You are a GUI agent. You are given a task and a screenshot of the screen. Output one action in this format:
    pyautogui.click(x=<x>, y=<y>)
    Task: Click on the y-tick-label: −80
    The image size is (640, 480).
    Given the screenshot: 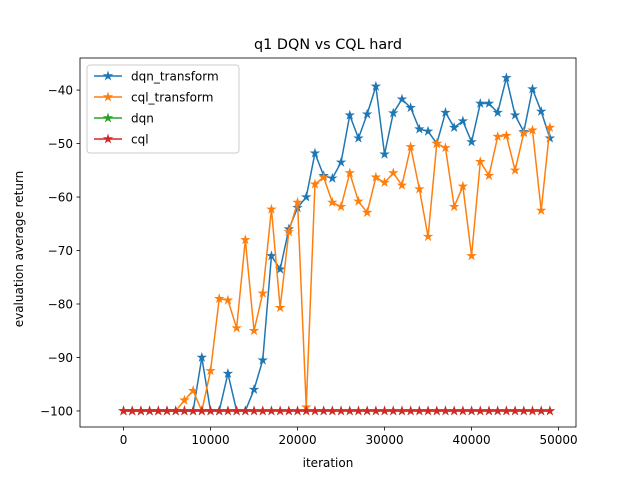 What is the action you would take?
    pyautogui.click(x=60, y=304)
    